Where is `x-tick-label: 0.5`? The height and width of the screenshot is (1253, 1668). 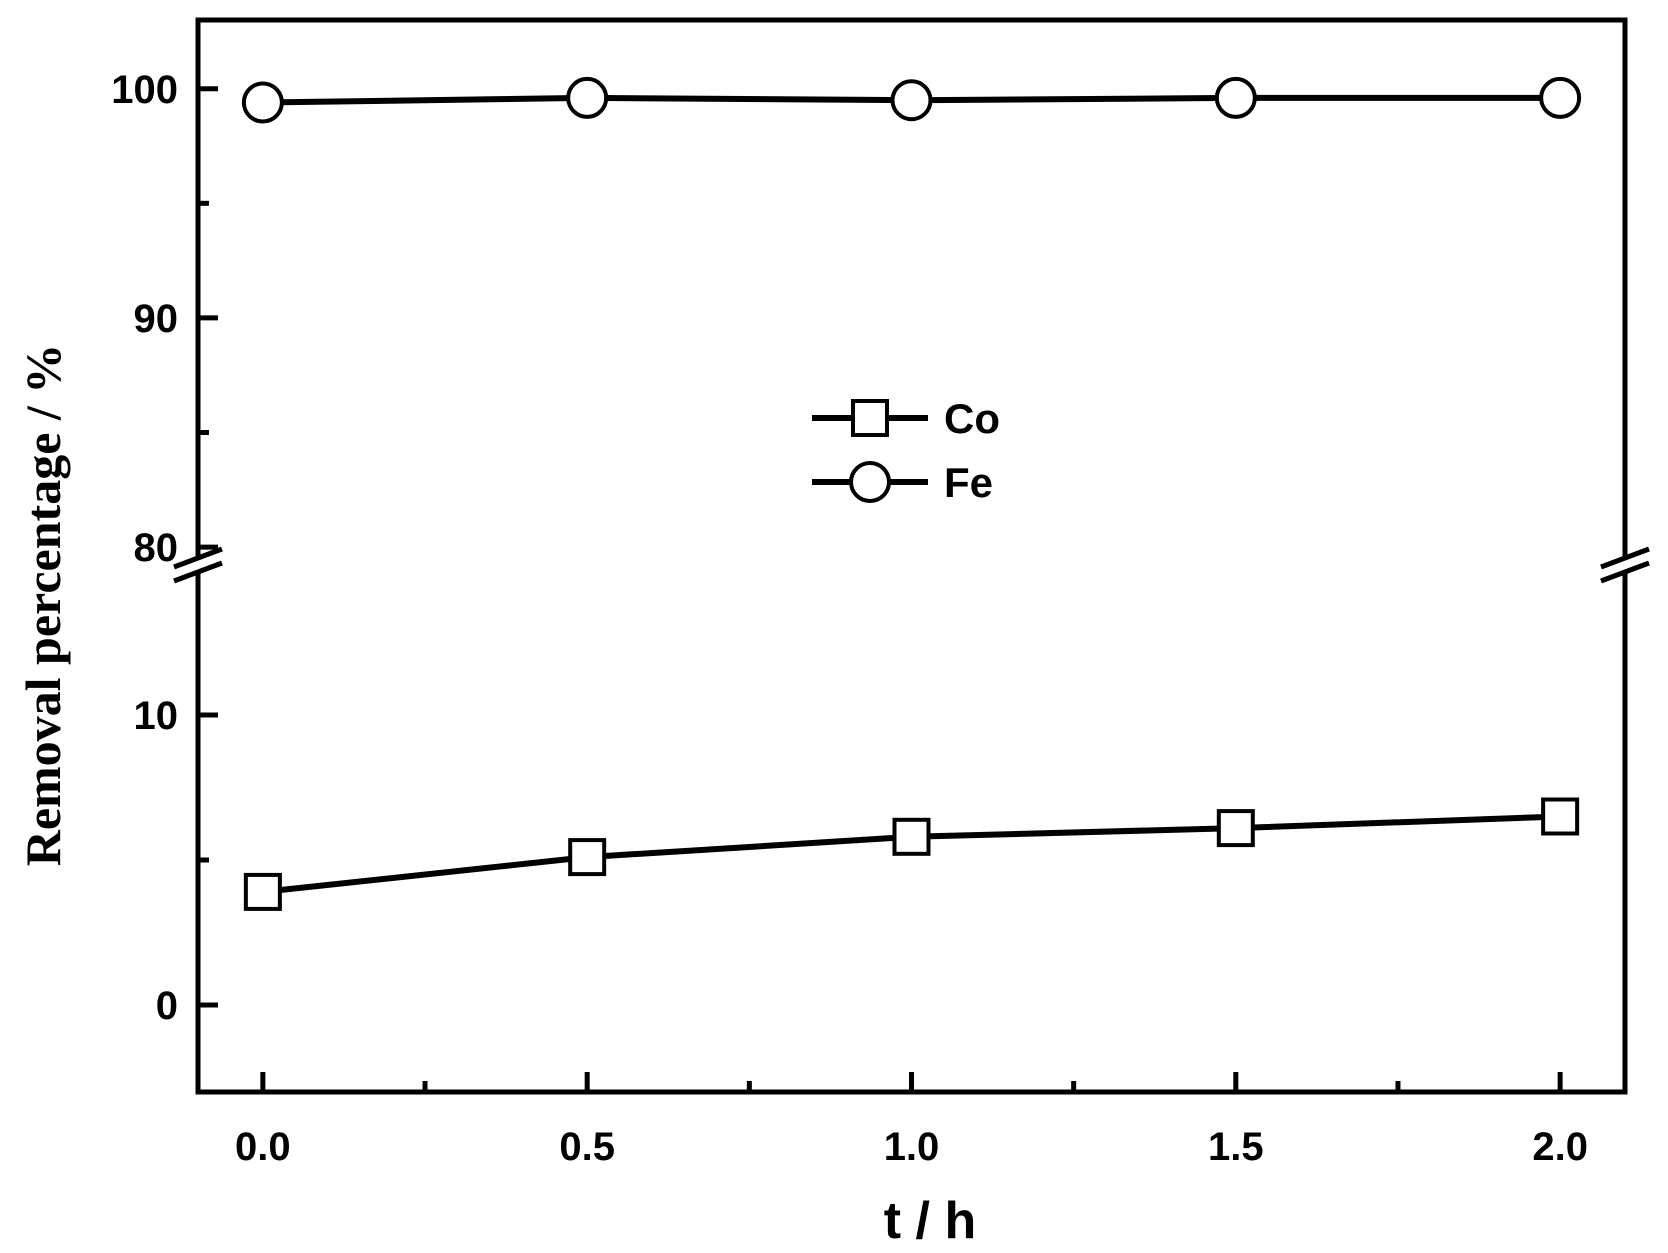
x-tick-label: 0.5 is located at coordinates (587, 1147).